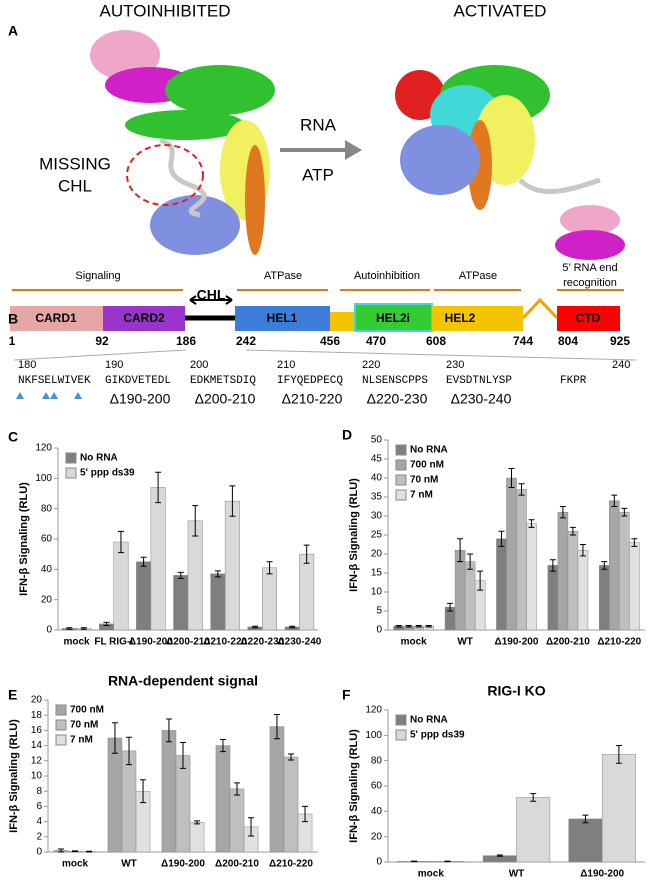 The image size is (650, 886). What do you see at coordinates (84, 725) in the screenshot?
I see `legend-label: 70 nM` at bounding box center [84, 725].